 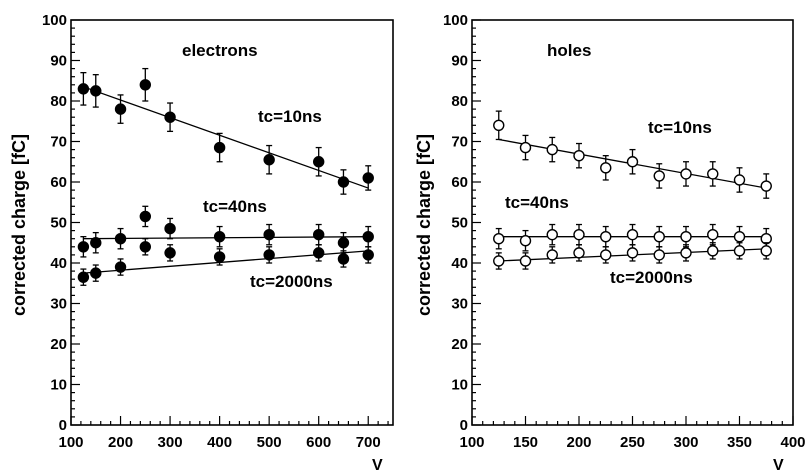 What do you see at coordinates (54, 20) in the screenshot?
I see `y-tick-label-electrons: 100` at bounding box center [54, 20].